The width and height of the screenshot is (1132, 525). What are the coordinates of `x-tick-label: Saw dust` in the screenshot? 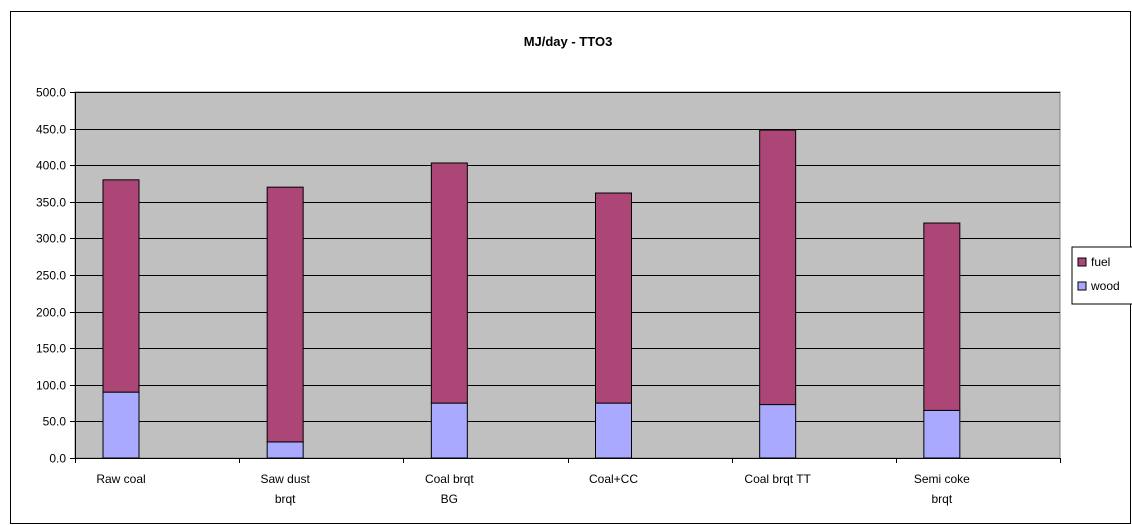 It's located at (285, 479).